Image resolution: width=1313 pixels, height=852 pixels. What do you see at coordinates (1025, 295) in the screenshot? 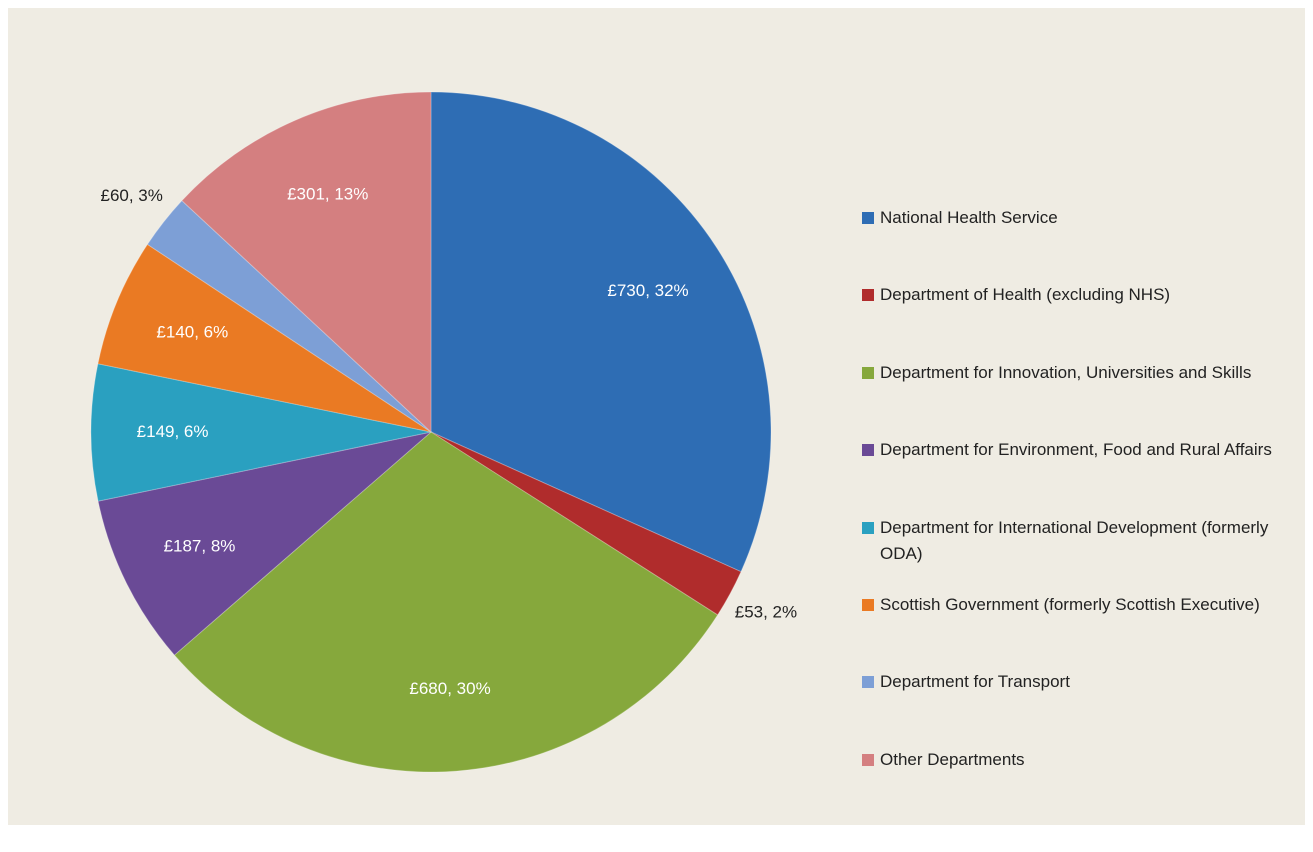
I see `legend-label: Department of Health (excluding NHS)` at bounding box center [1025, 295].